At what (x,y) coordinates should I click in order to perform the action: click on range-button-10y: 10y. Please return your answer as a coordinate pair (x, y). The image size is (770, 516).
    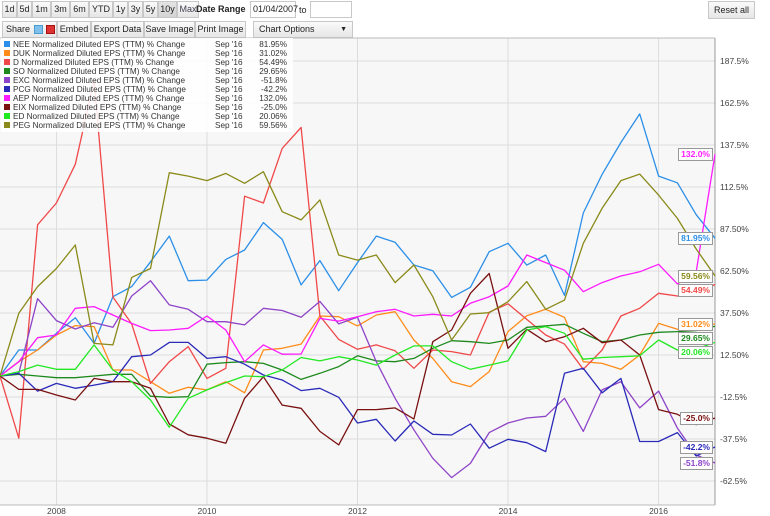
    Looking at the image, I should click on (167, 9).